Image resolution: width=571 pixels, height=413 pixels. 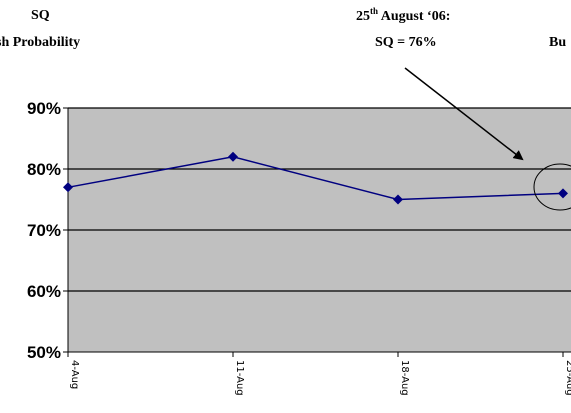 I want to click on x-axis-ticks: 4-Aug 11-Aug 18-Aug 25-Aug, so click(x=319, y=374).